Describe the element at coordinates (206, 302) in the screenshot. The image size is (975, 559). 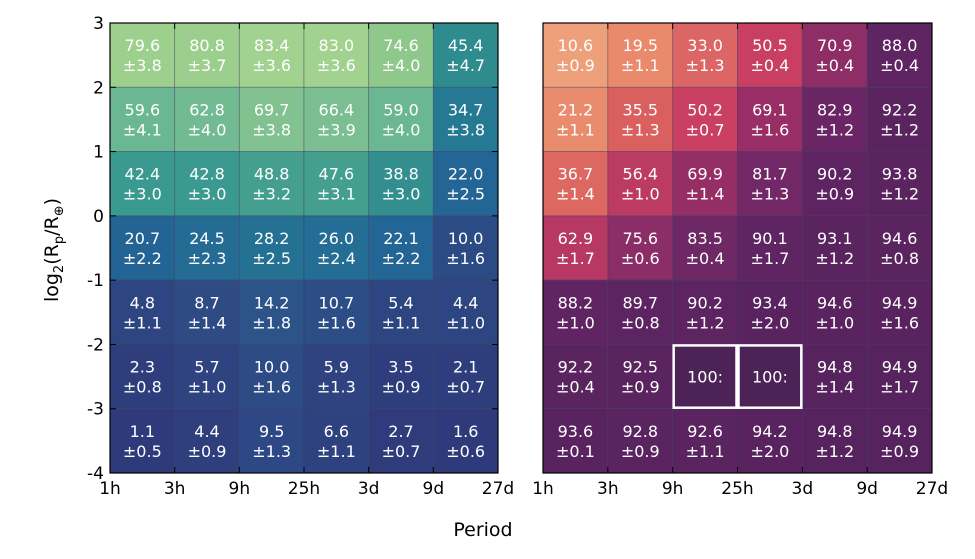
I see `left-cell-value: 8.7` at that location.